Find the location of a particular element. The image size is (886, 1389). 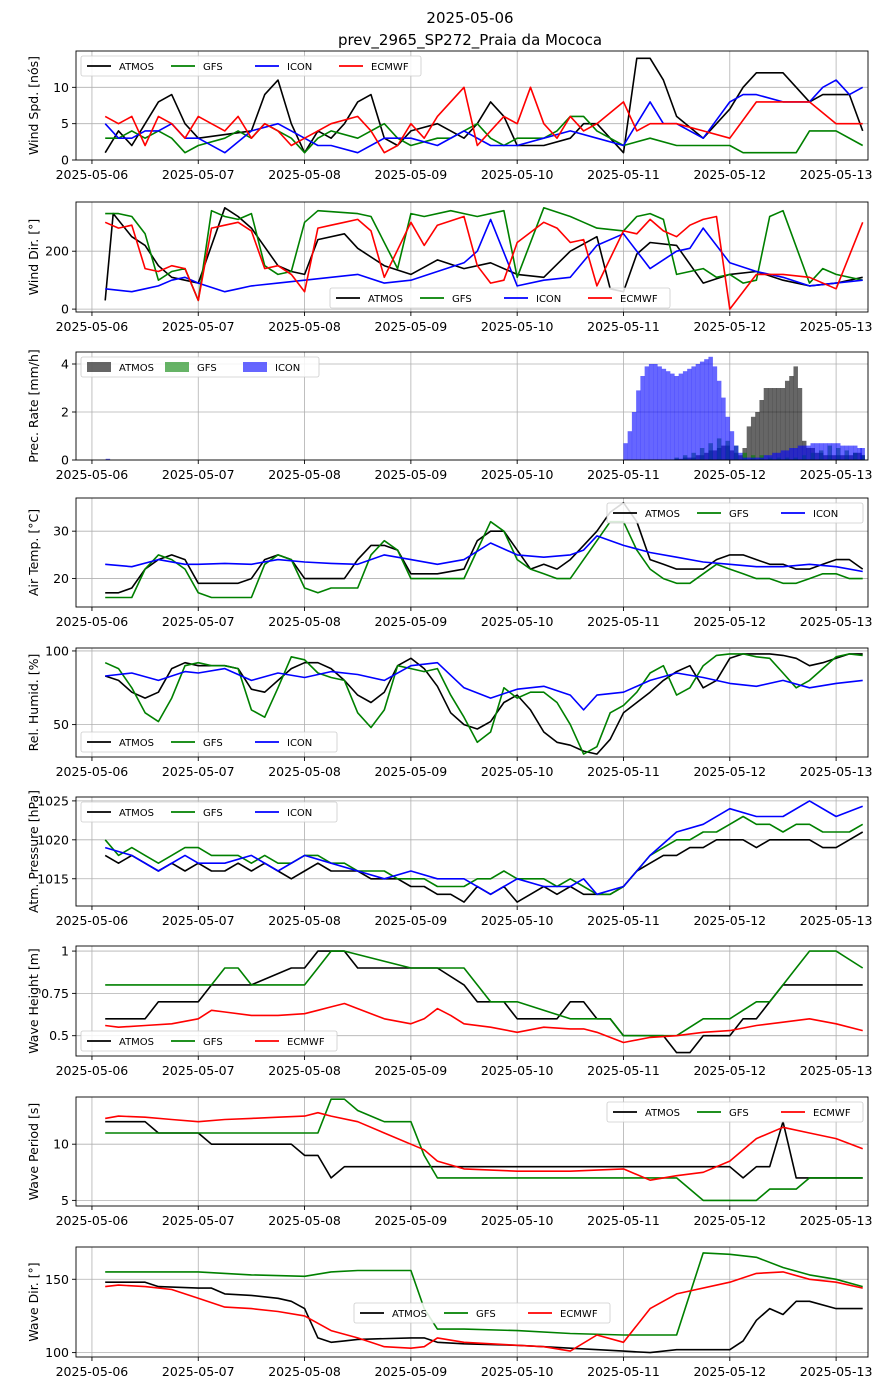

y-tick-label: 4 is located at coordinates (65, 364).